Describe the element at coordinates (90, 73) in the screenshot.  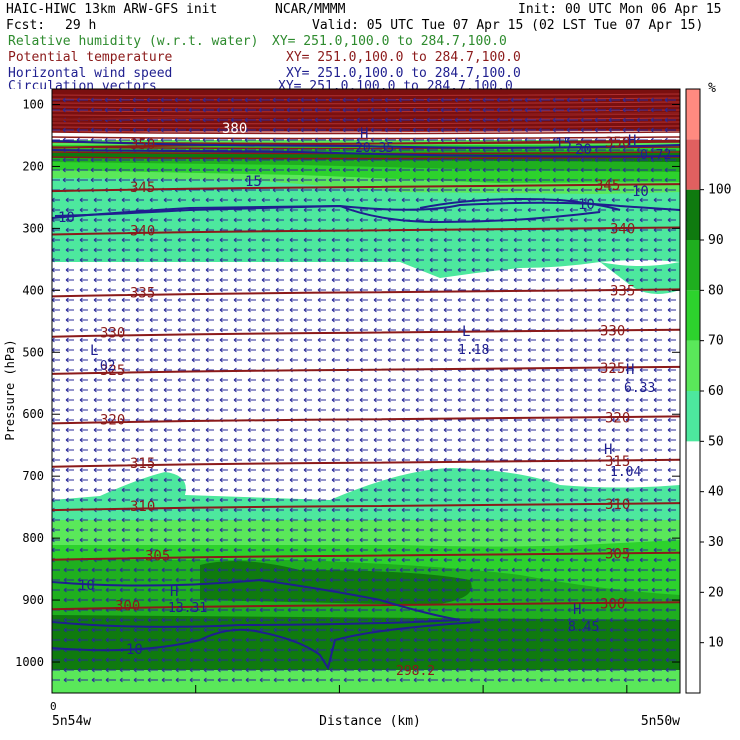
I see `legend-wind-name: Horizontal wind speed` at that location.